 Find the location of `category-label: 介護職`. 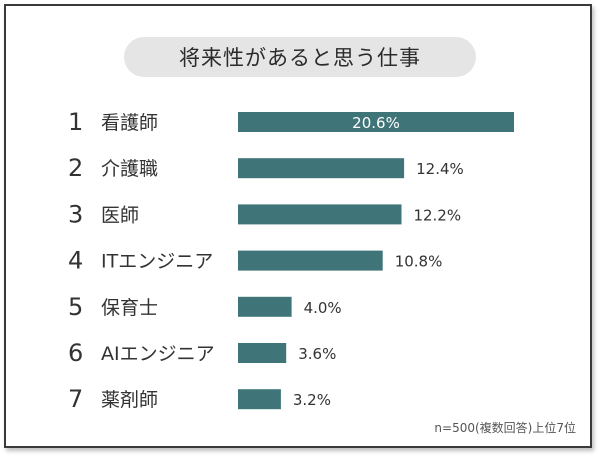

category-label: 介護職 is located at coordinates (129, 169).